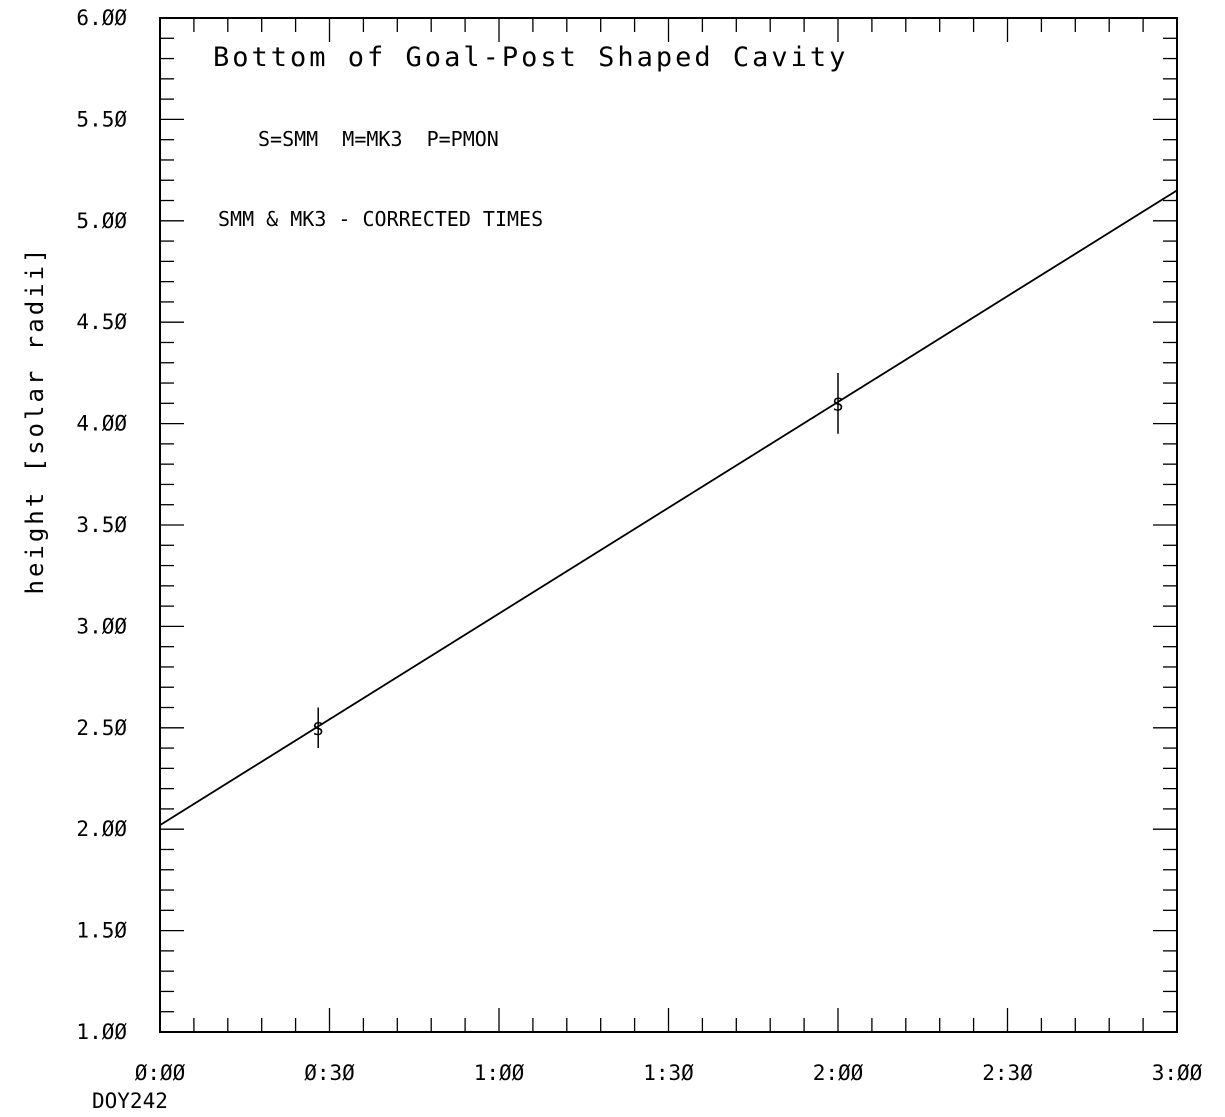 The height and width of the screenshot is (1117, 1225). I want to click on chart-annotation-corrected-times: SMM & MK3 - CORRECTED TIMES, so click(380, 219).